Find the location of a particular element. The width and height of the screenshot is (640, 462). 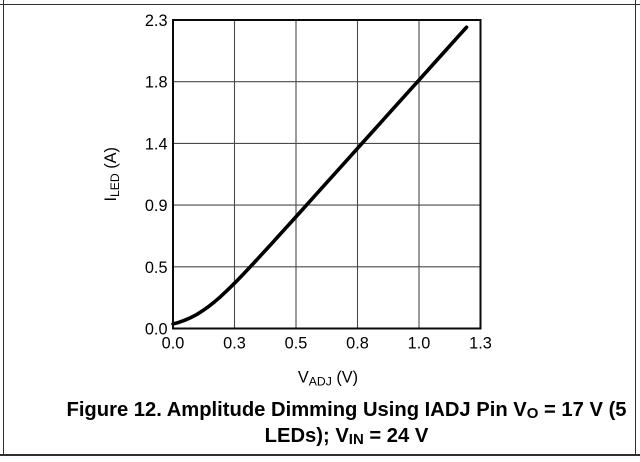

page-border-bottom is located at coordinates (320, 455).